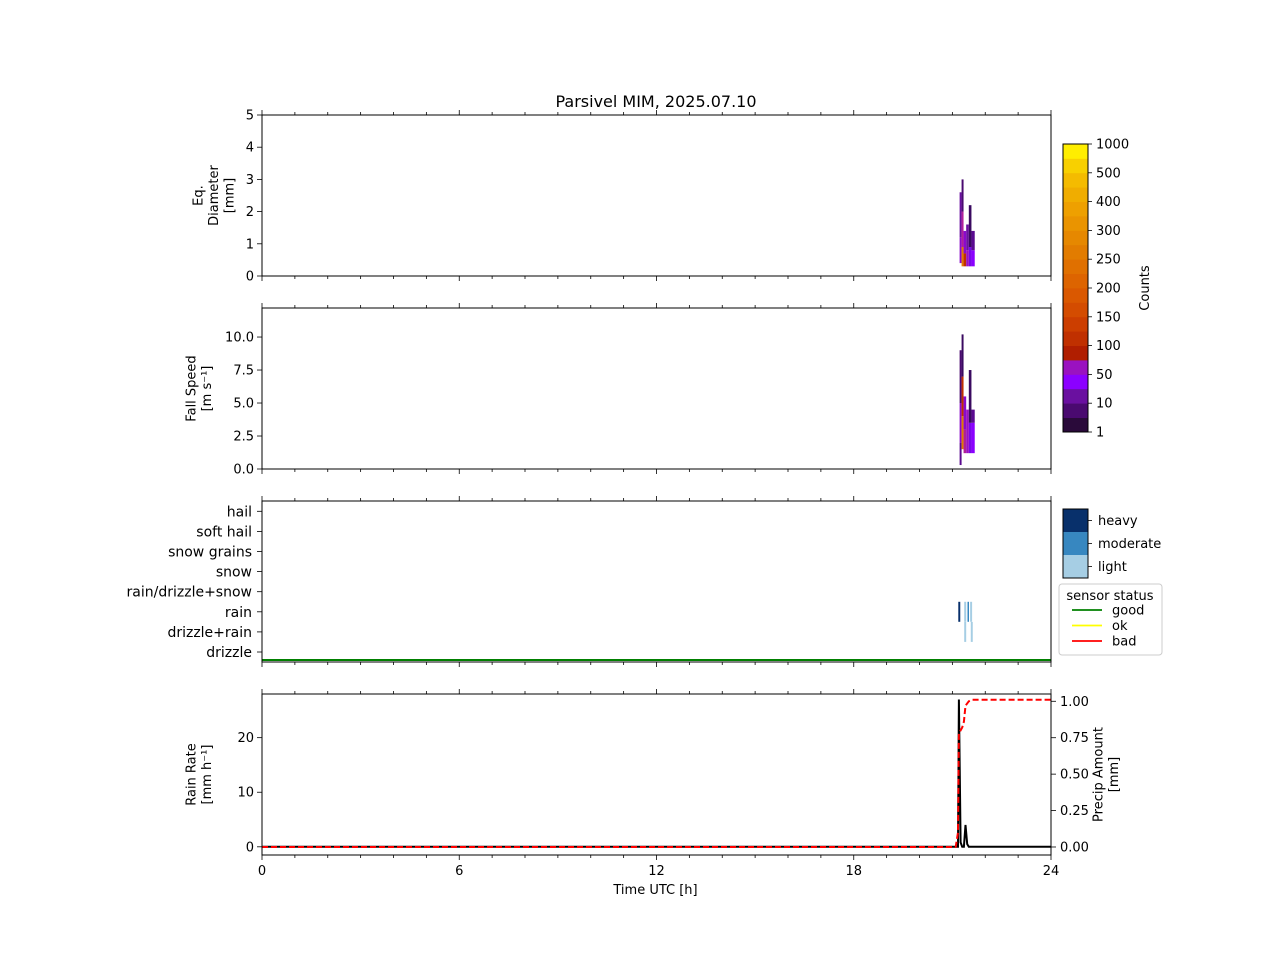  I want to click on colorbar-tick-label: 1, so click(1100, 433).